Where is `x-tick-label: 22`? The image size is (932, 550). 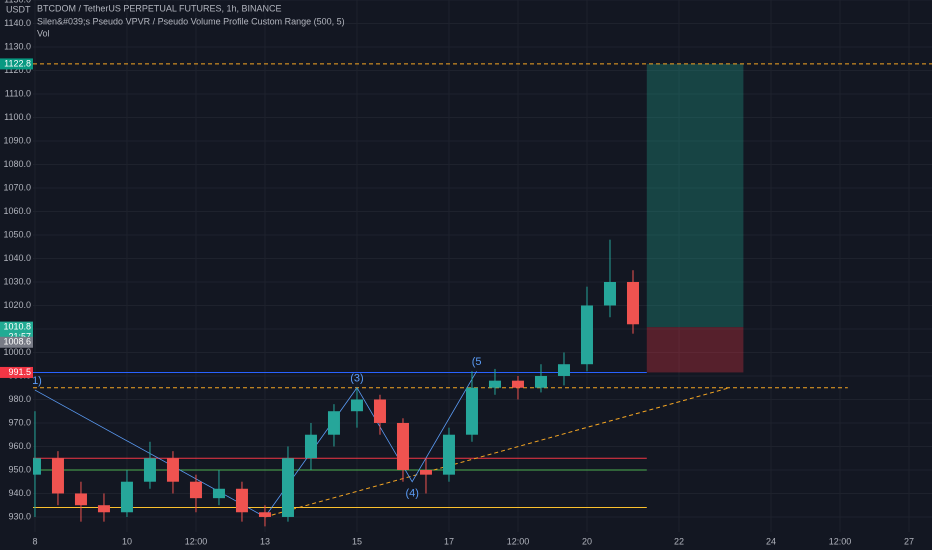 x-tick-label: 22 is located at coordinates (679, 541).